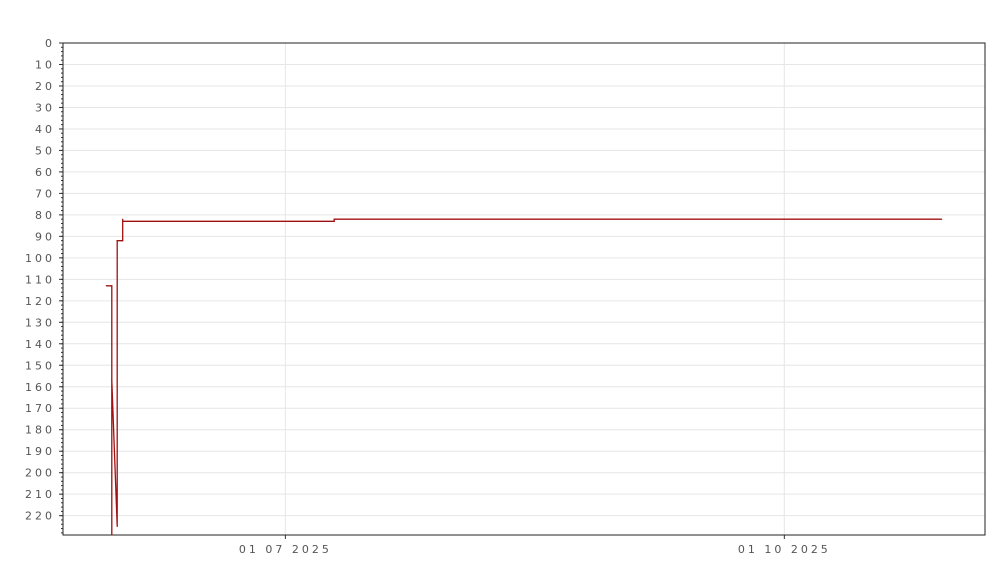  Describe the element at coordinates (45, 172) in the screenshot. I see `y-tick-label: 60` at that location.